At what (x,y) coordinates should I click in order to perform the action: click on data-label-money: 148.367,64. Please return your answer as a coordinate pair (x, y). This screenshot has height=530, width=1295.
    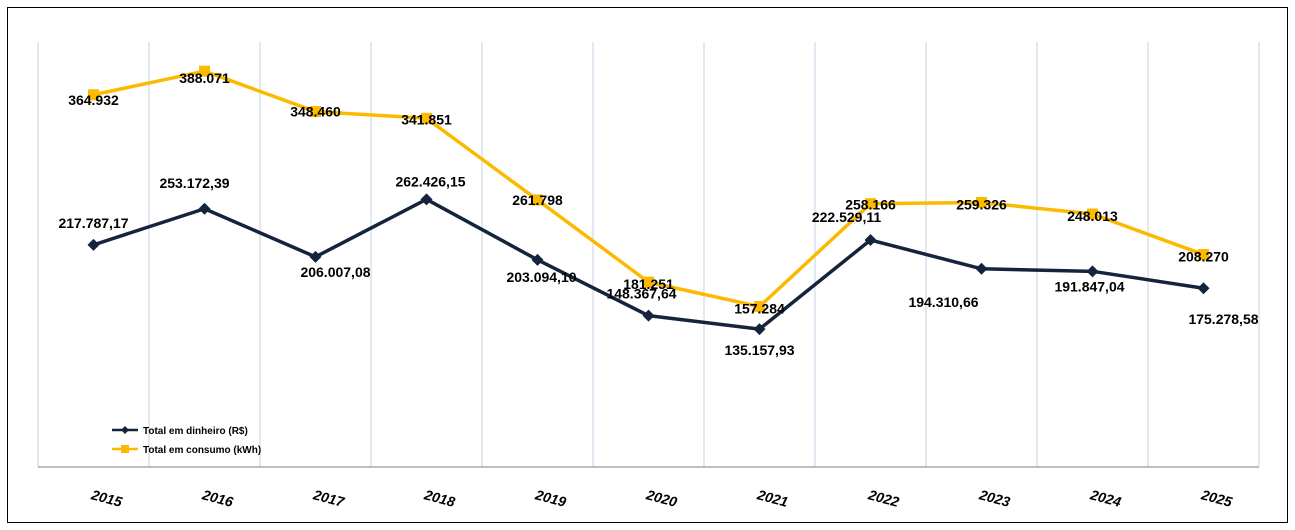
    Looking at the image, I should click on (641, 294).